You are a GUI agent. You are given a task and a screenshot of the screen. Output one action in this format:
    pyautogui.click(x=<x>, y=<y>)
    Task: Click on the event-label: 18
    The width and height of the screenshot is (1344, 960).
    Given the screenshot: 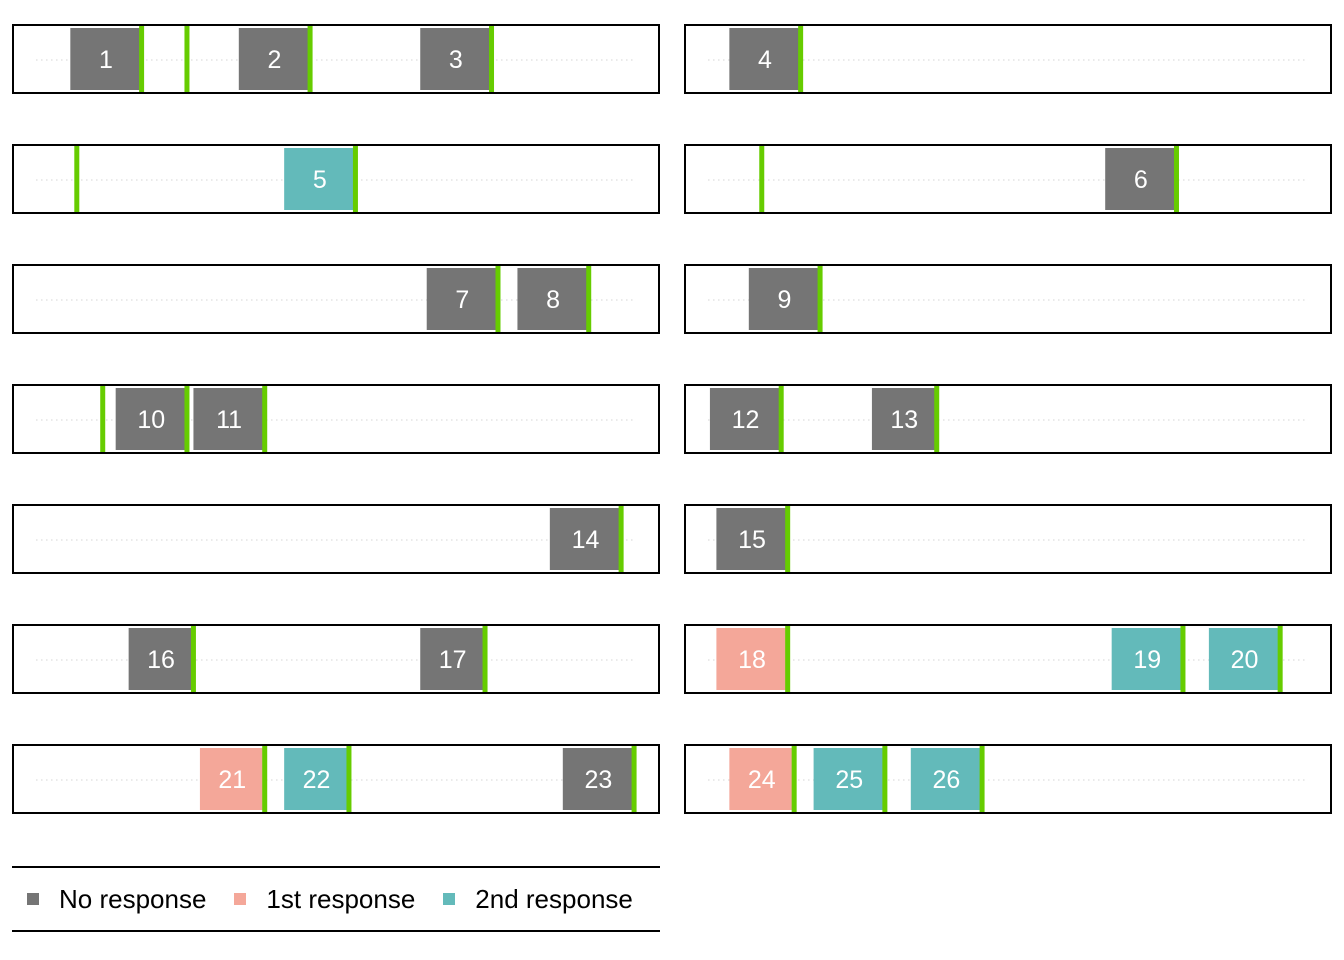 What is the action you would take?
    pyautogui.click(x=752, y=660)
    